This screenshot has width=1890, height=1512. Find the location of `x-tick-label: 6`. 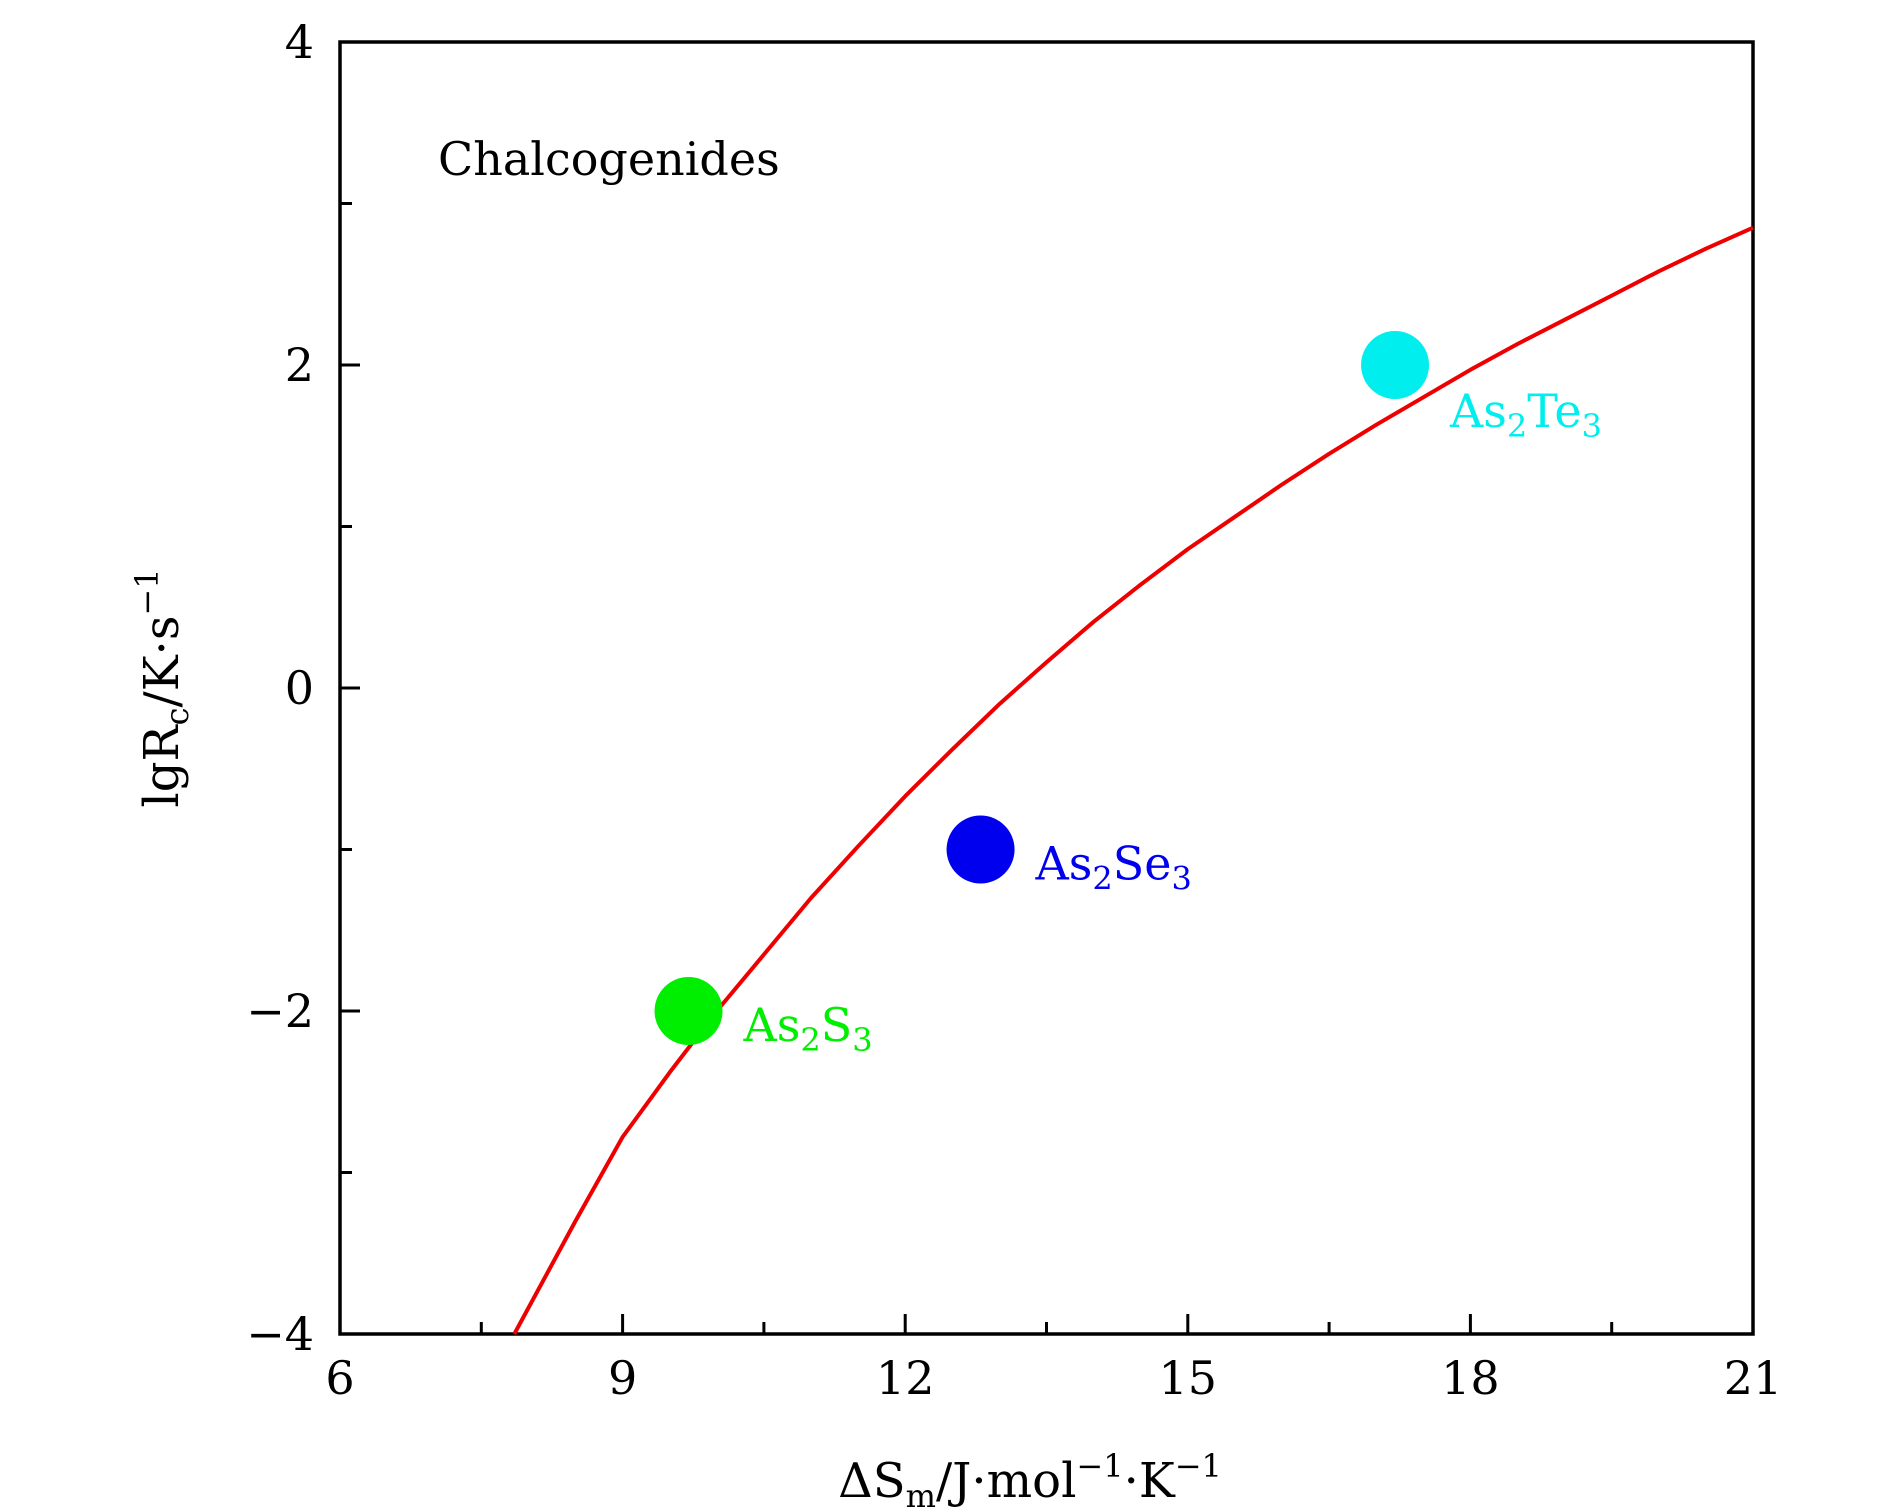

x-tick-label: 6 is located at coordinates (339, 1378).